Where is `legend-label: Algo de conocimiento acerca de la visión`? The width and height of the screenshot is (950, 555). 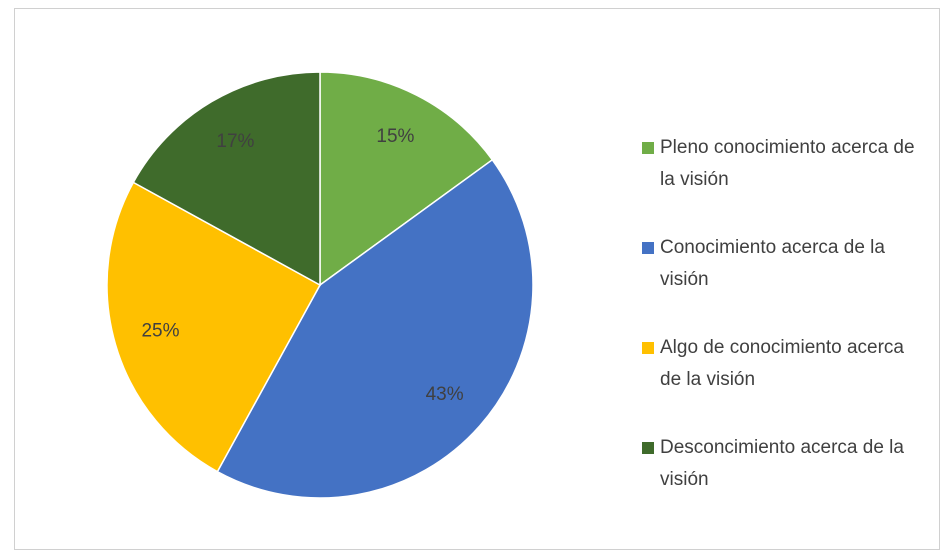 legend-label: Algo de conocimiento acerca de la visión is located at coordinates (784, 363).